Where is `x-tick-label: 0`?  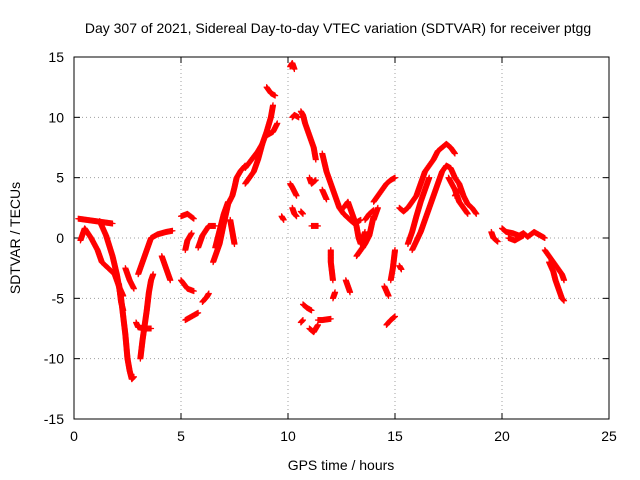 x-tick-label: 0 is located at coordinates (74, 436).